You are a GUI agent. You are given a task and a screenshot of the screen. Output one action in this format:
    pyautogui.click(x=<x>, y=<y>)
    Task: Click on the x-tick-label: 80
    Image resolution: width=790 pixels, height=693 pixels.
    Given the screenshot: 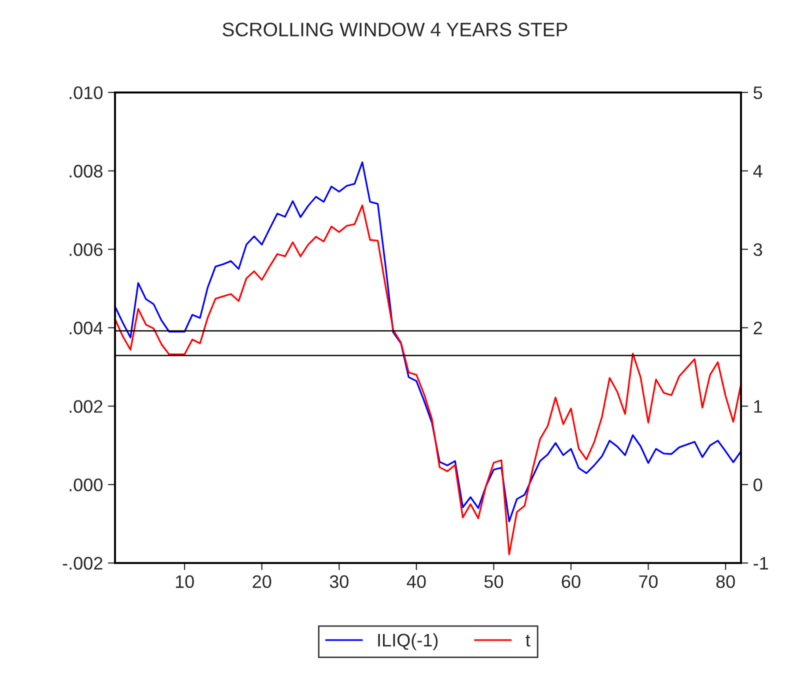 What is the action you would take?
    pyautogui.click(x=725, y=581)
    